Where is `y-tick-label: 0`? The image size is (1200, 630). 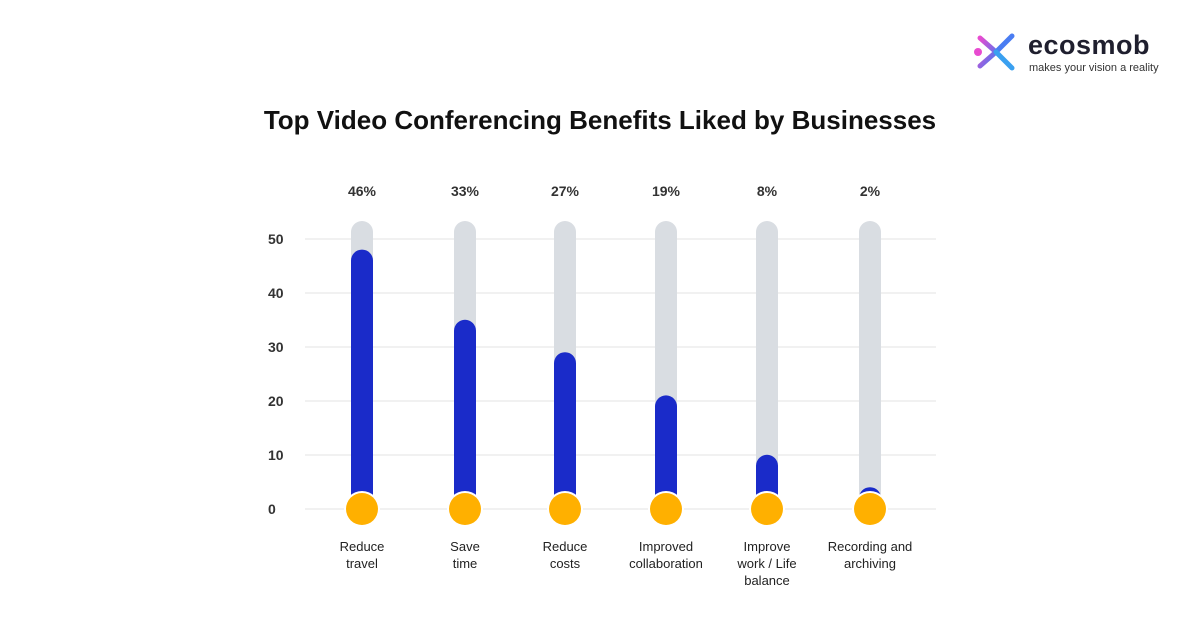
y-tick-label: 0 is located at coordinates (272, 509).